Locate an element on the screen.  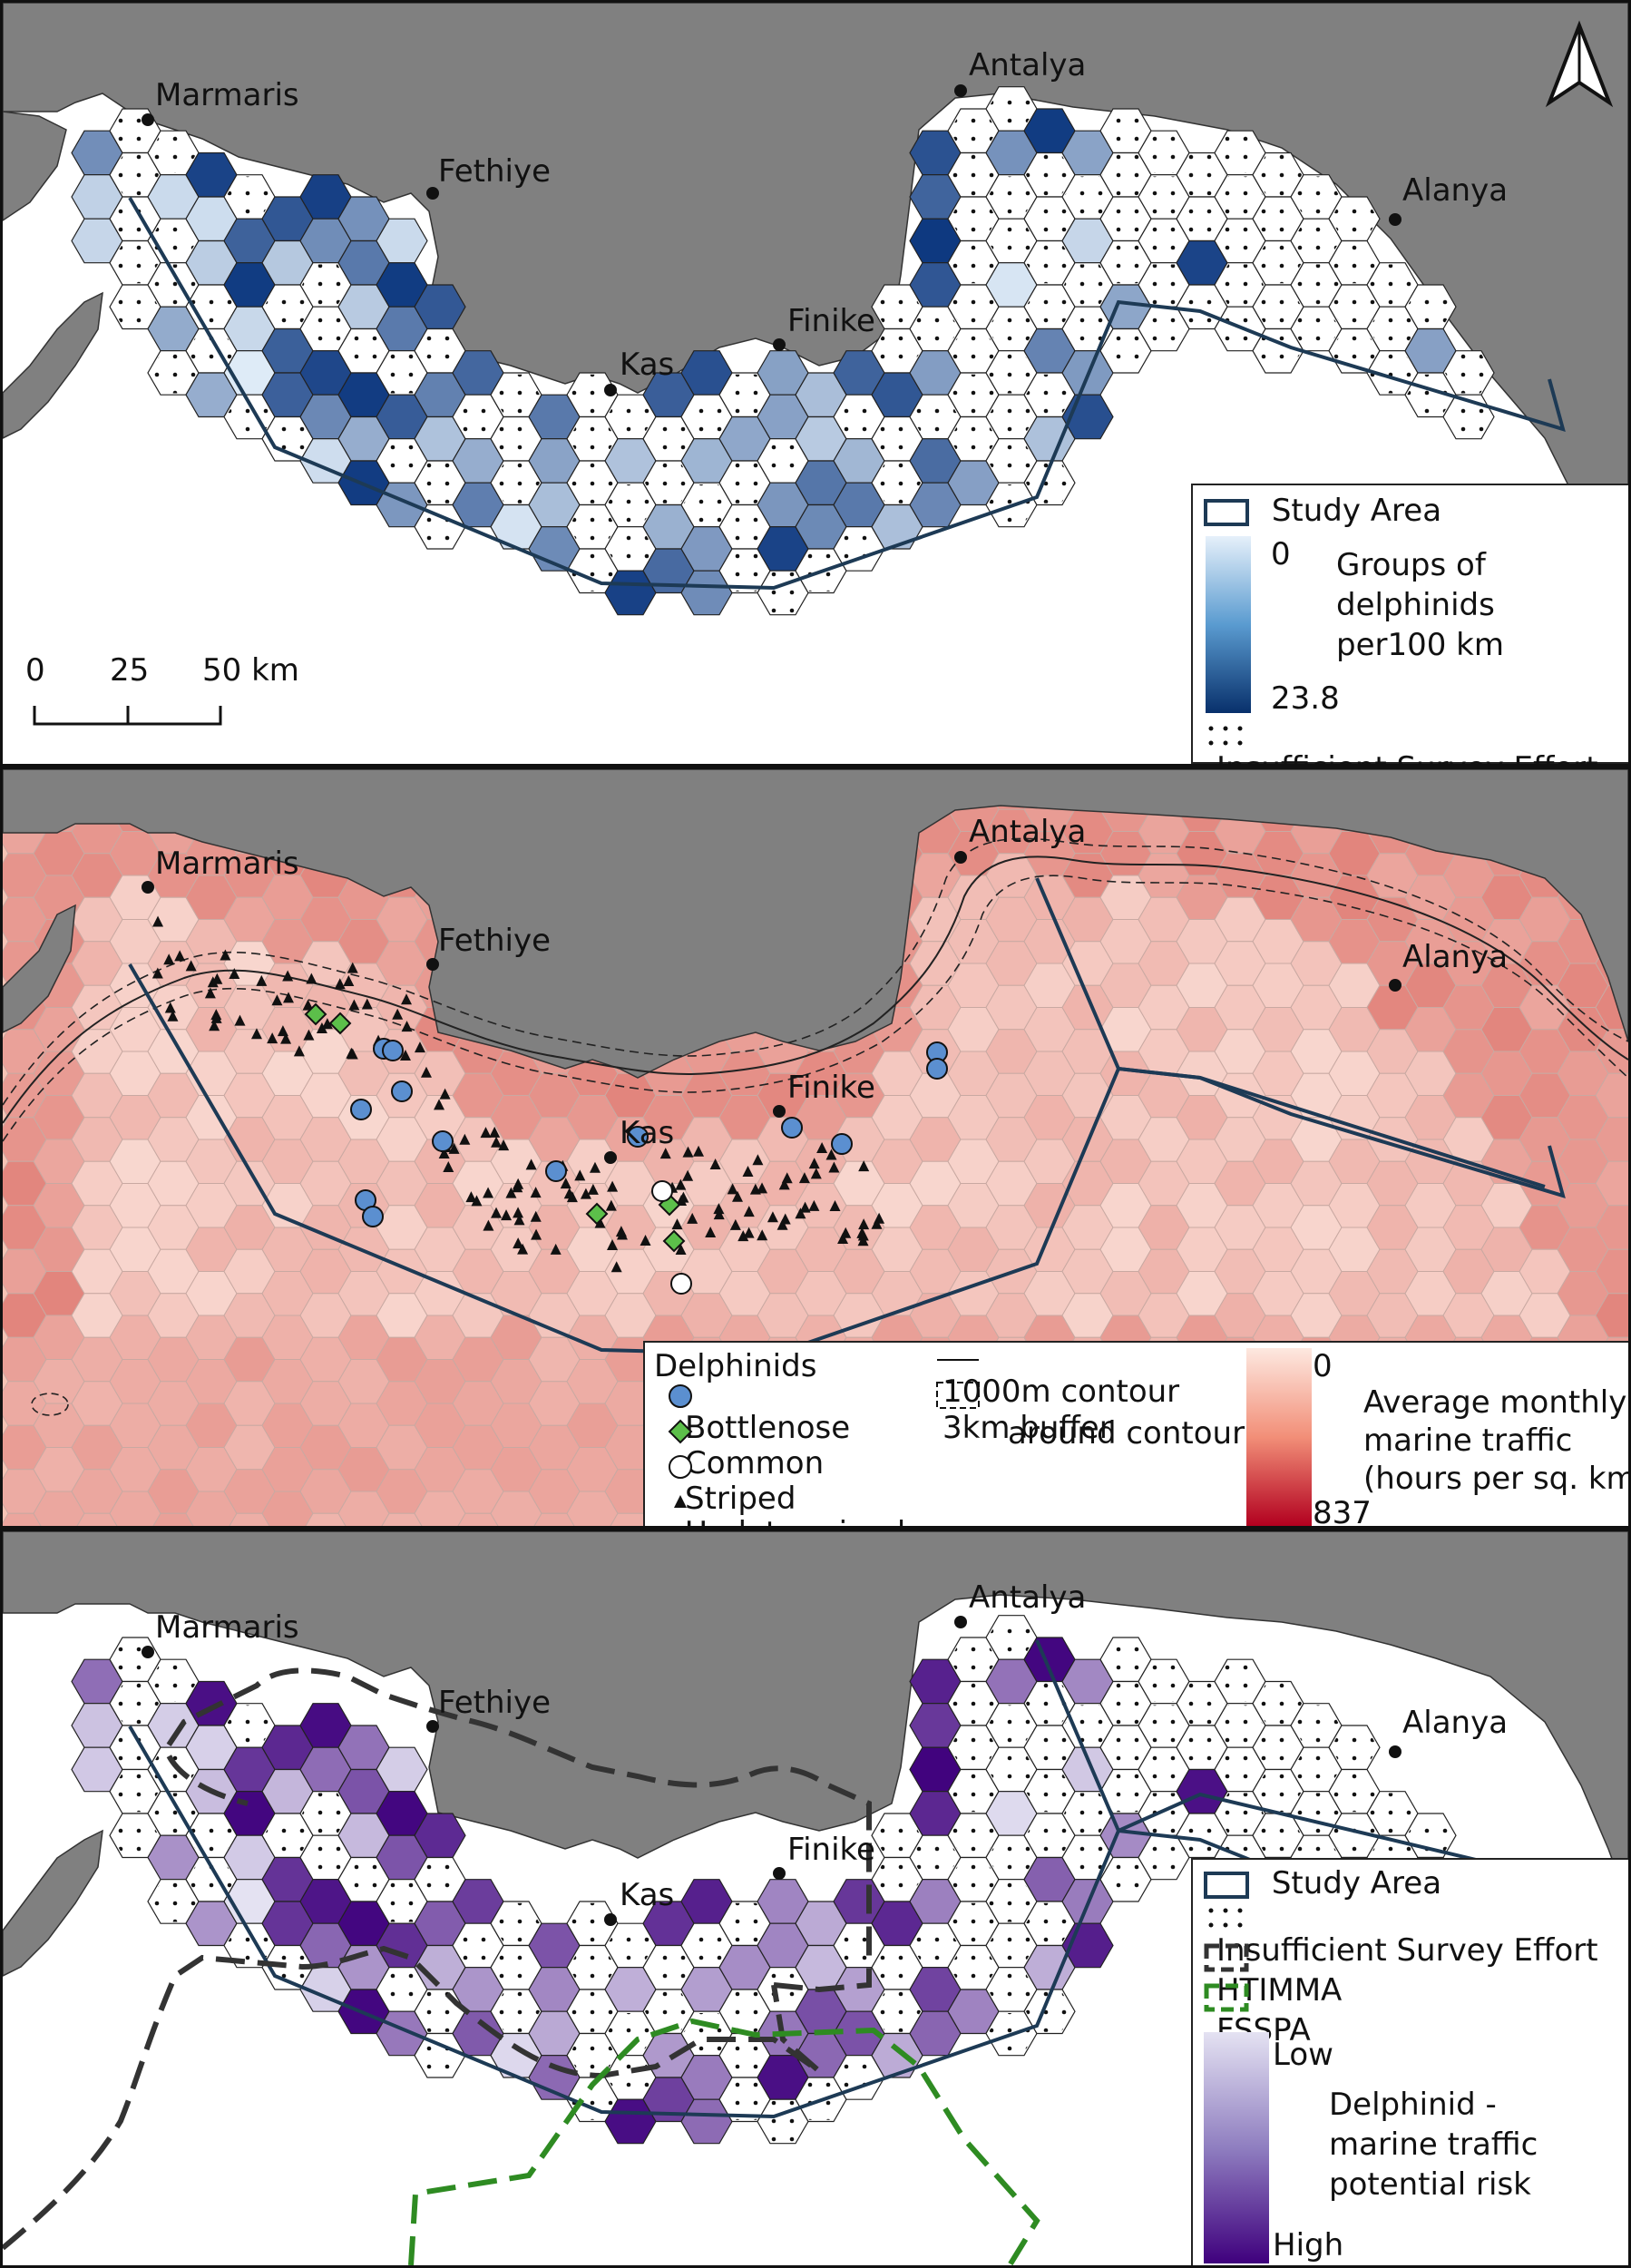
finike-dot-p3 is located at coordinates (780, 1874).